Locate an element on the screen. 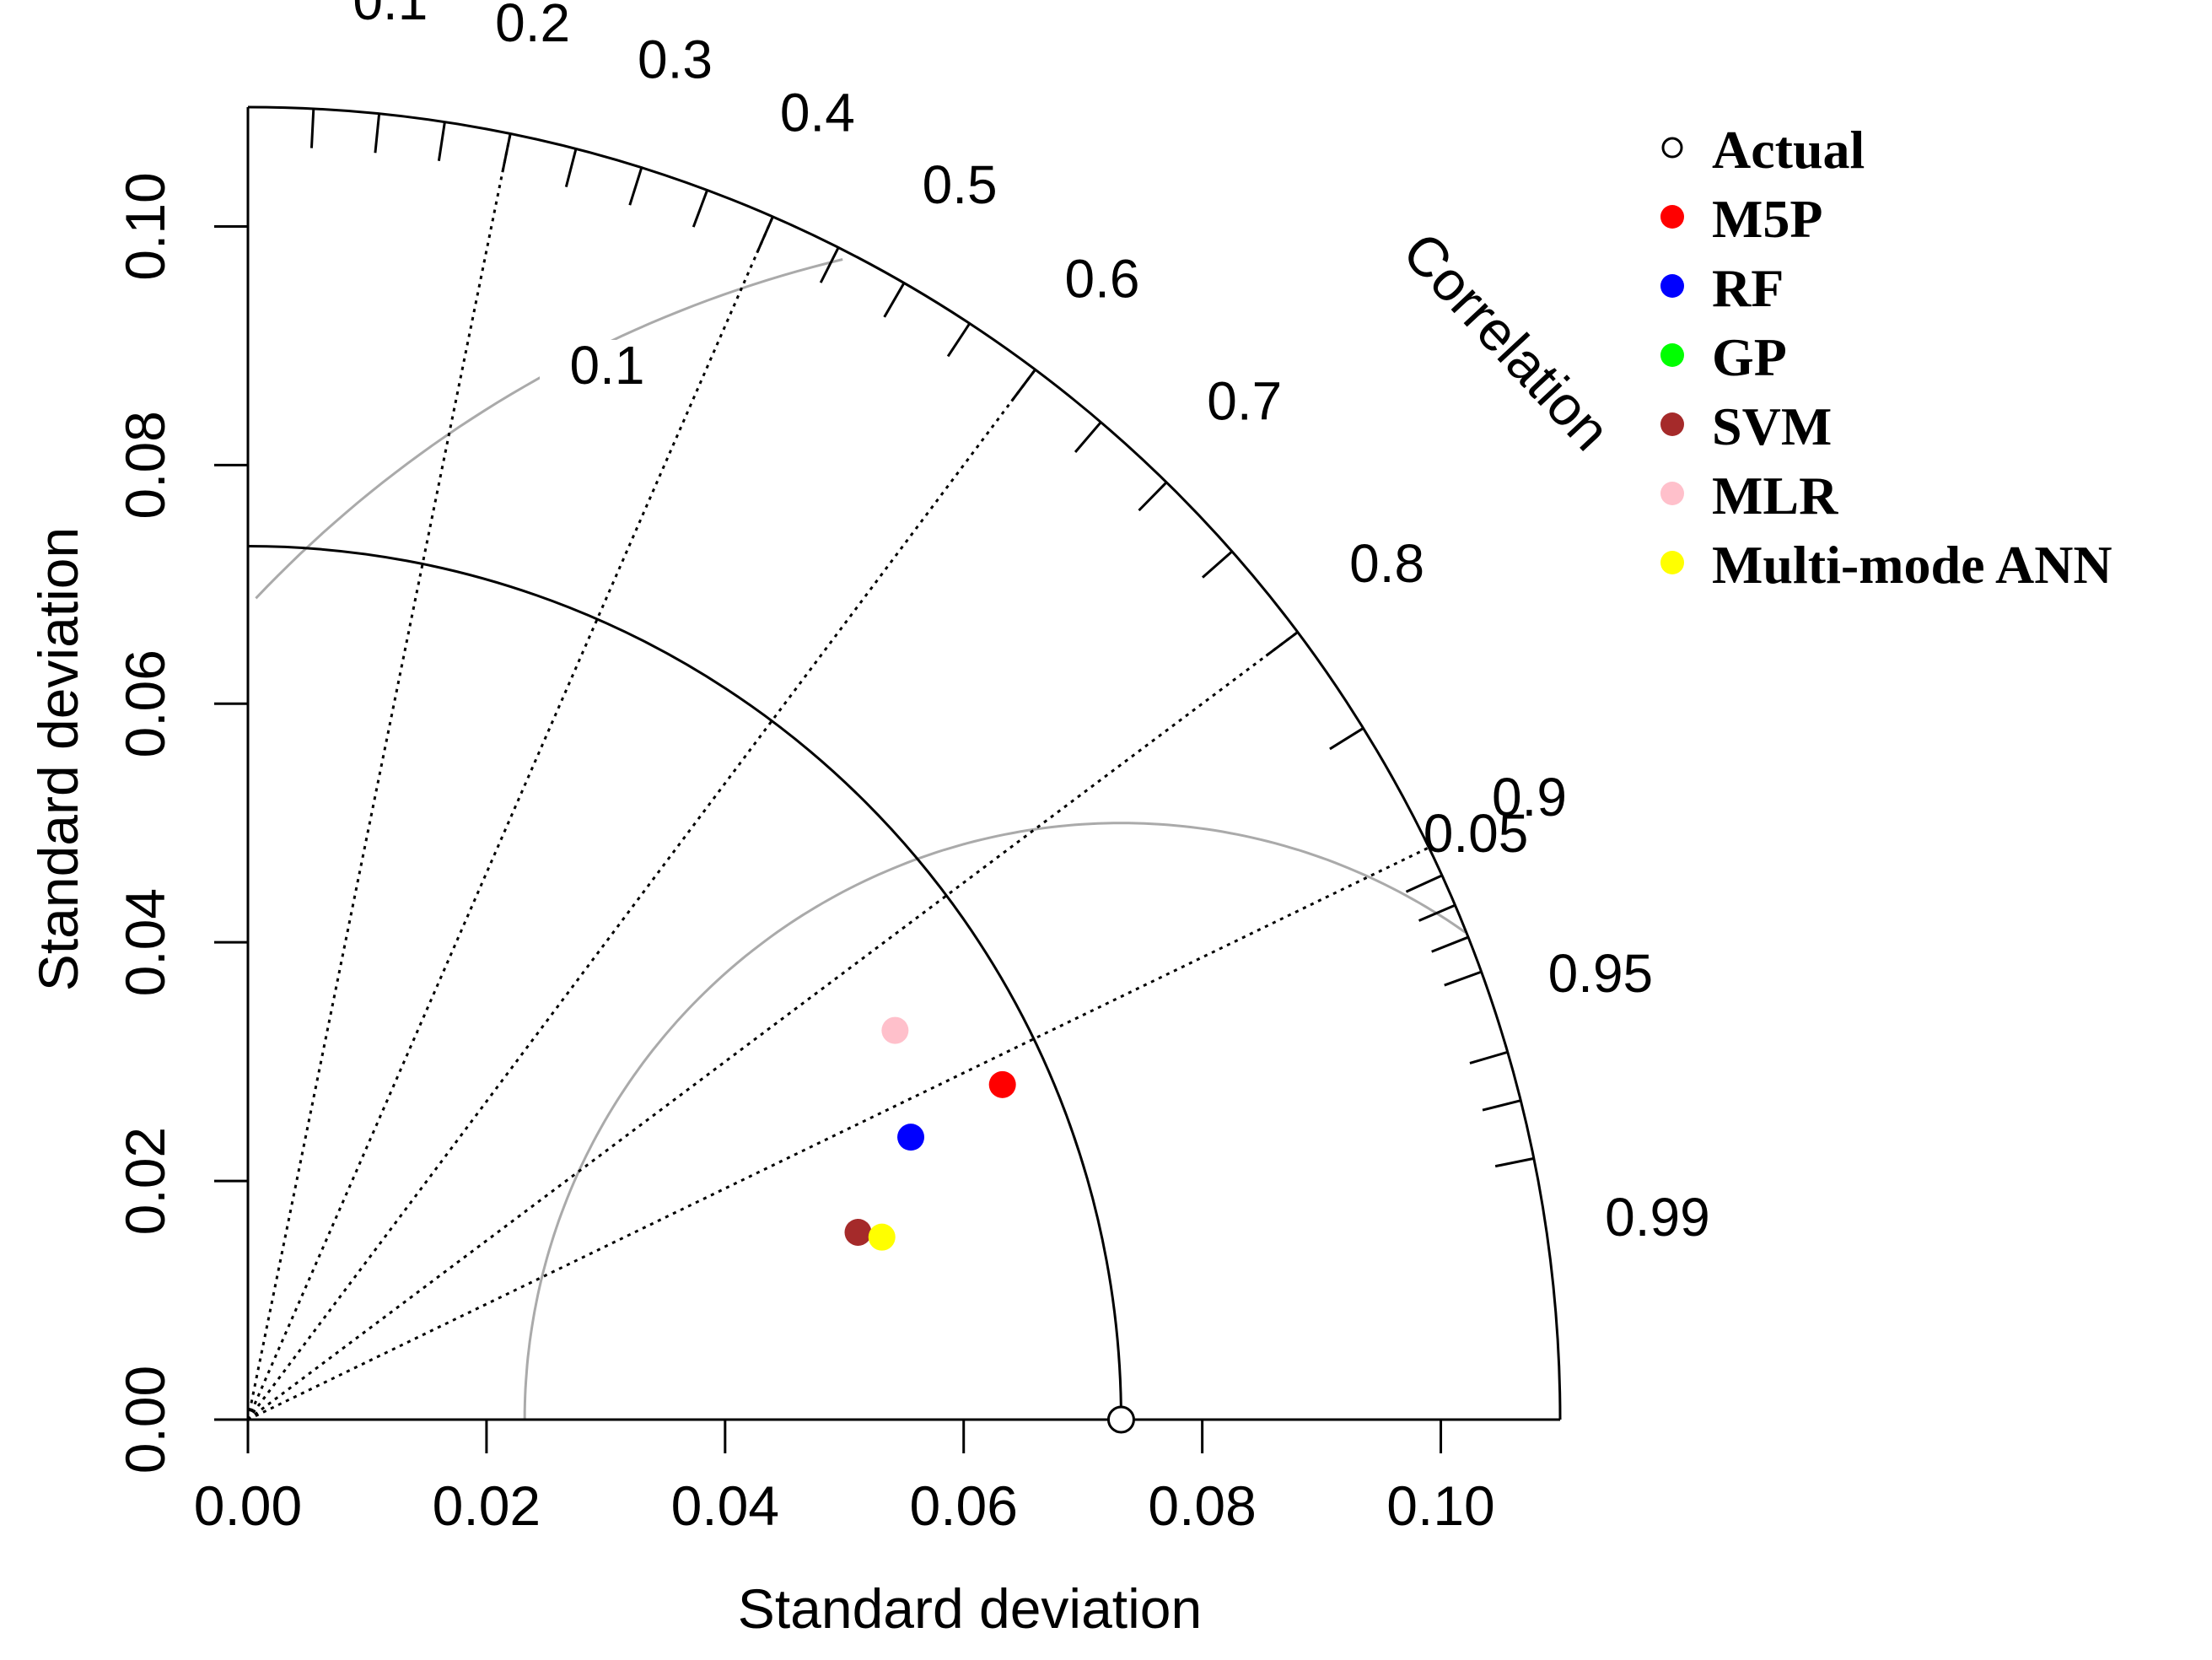 The height and width of the screenshot is (1660, 2212). point-rf is located at coordinates (911, 1137).